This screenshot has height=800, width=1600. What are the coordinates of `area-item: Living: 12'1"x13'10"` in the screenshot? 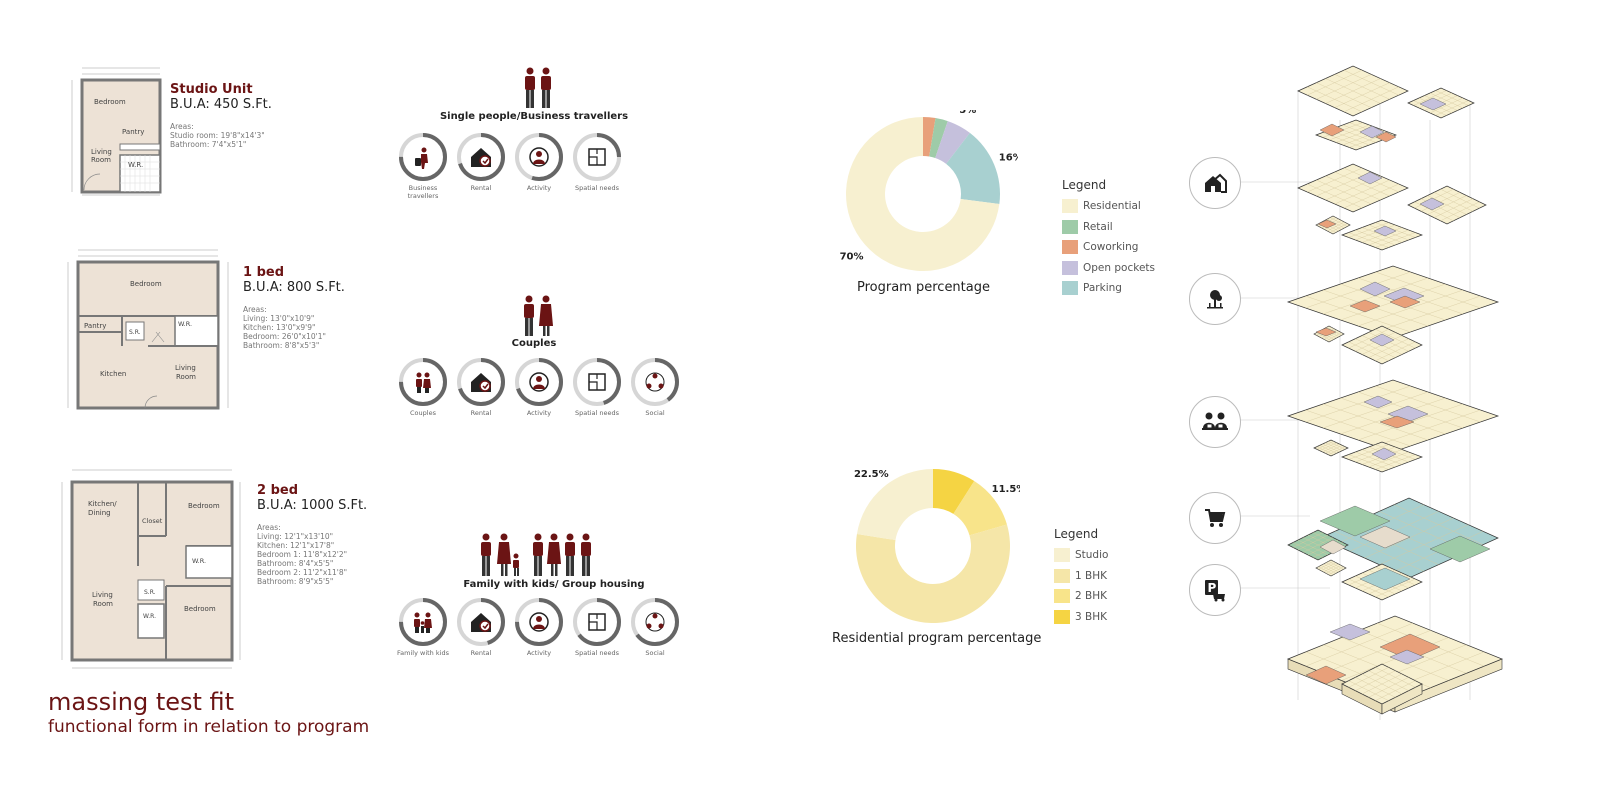 It's located at (295, 536).